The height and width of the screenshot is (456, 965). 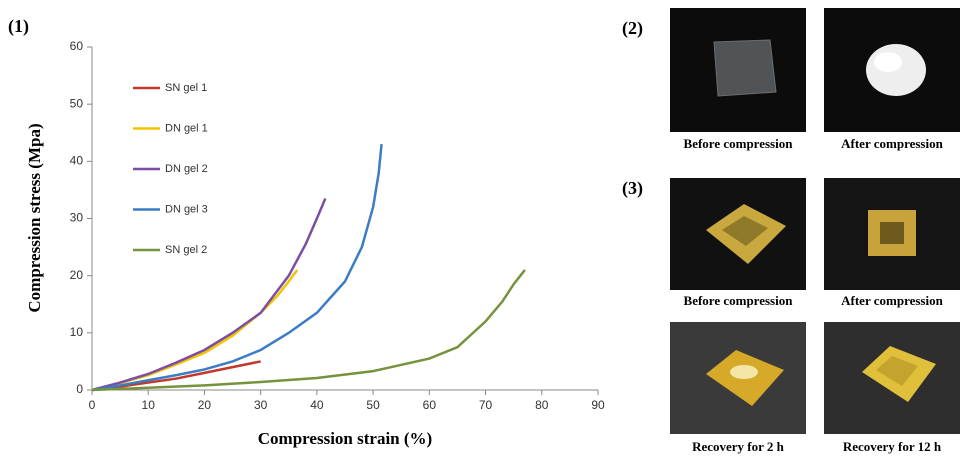 What do you see at coordinates (598, 405) in the screenshot?
I see `x-tick-label: 90` at bounding box center [598, 405].